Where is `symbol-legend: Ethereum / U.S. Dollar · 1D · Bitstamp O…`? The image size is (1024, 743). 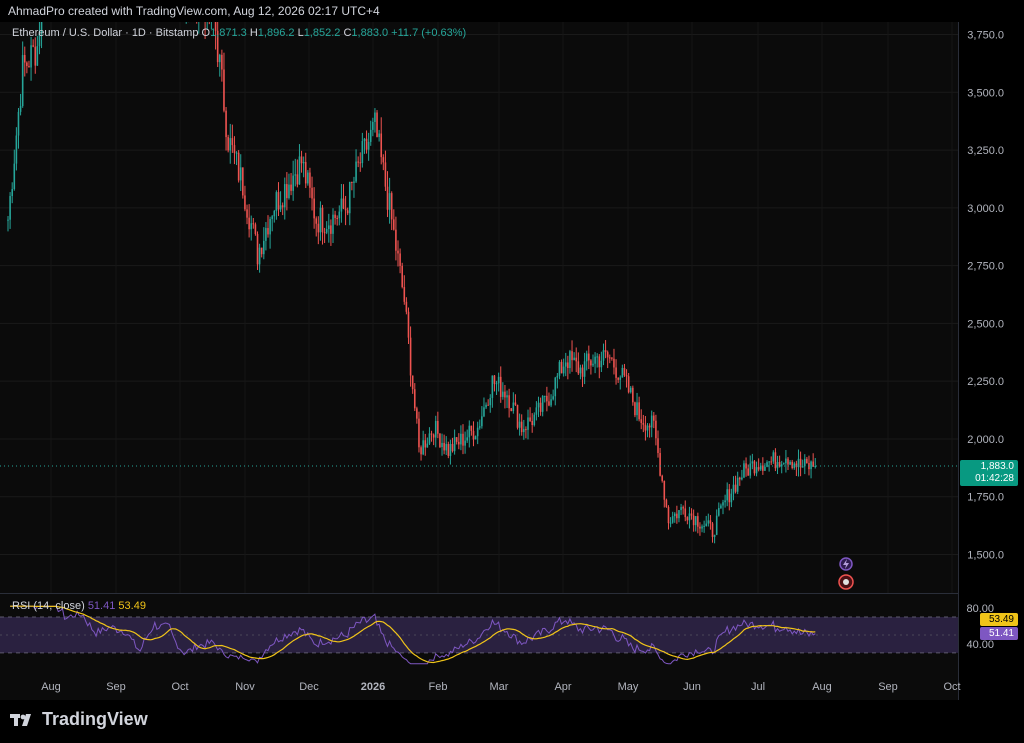
symbol-legend: Ethereum / U.S. Dollar · 1D · Bitstamp O… is located at coordinates (239, 33).